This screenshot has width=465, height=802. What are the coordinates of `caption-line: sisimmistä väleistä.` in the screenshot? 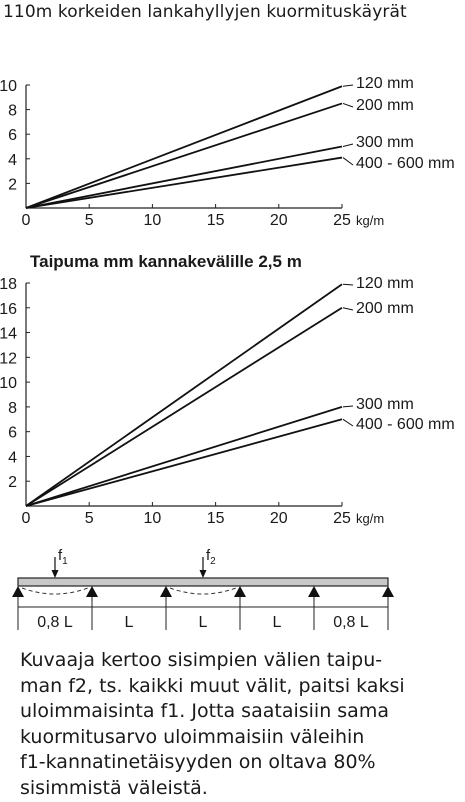 It's located at (114, 787).